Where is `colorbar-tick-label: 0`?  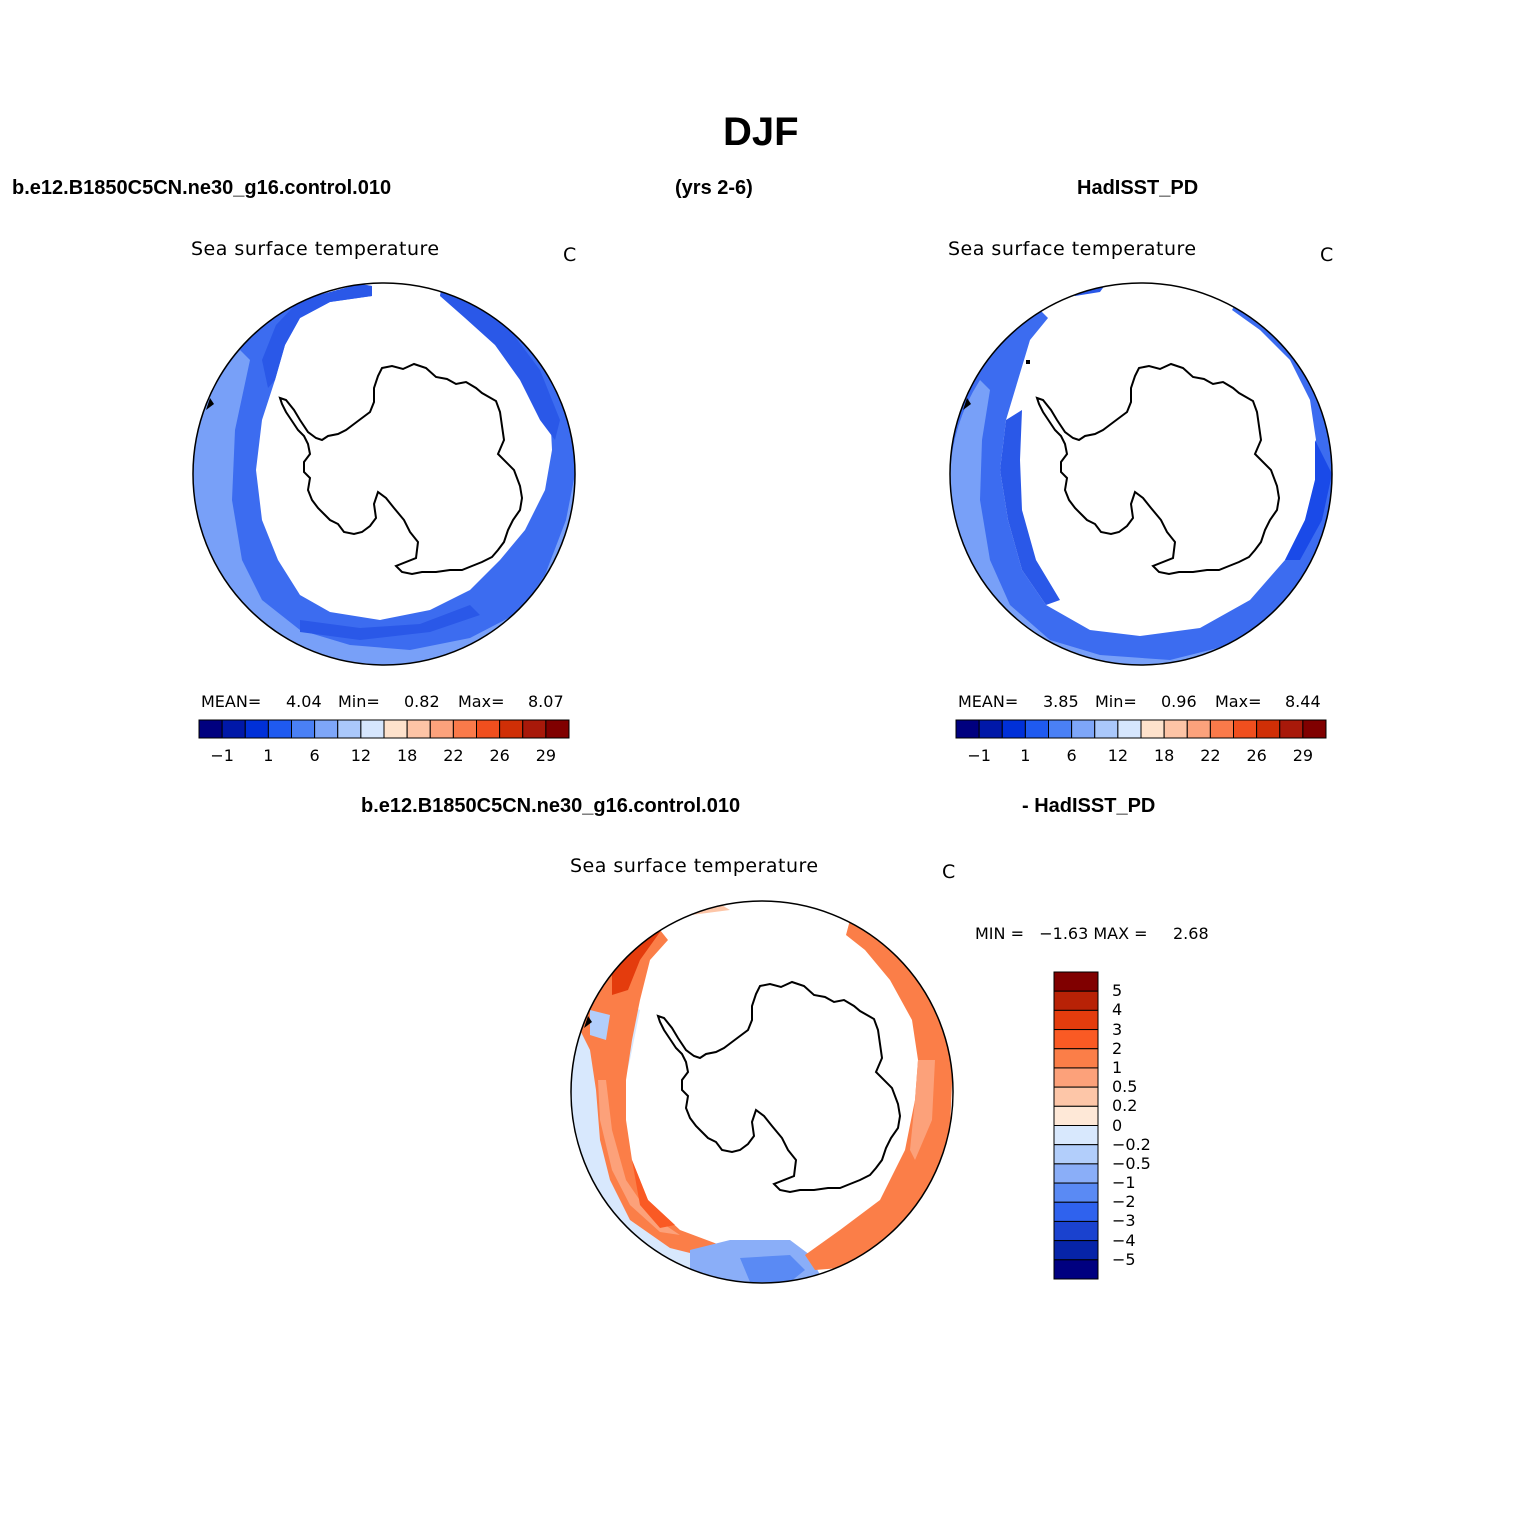
colorbar-tick-label: 0 is located at coordinates (1117, 1125).